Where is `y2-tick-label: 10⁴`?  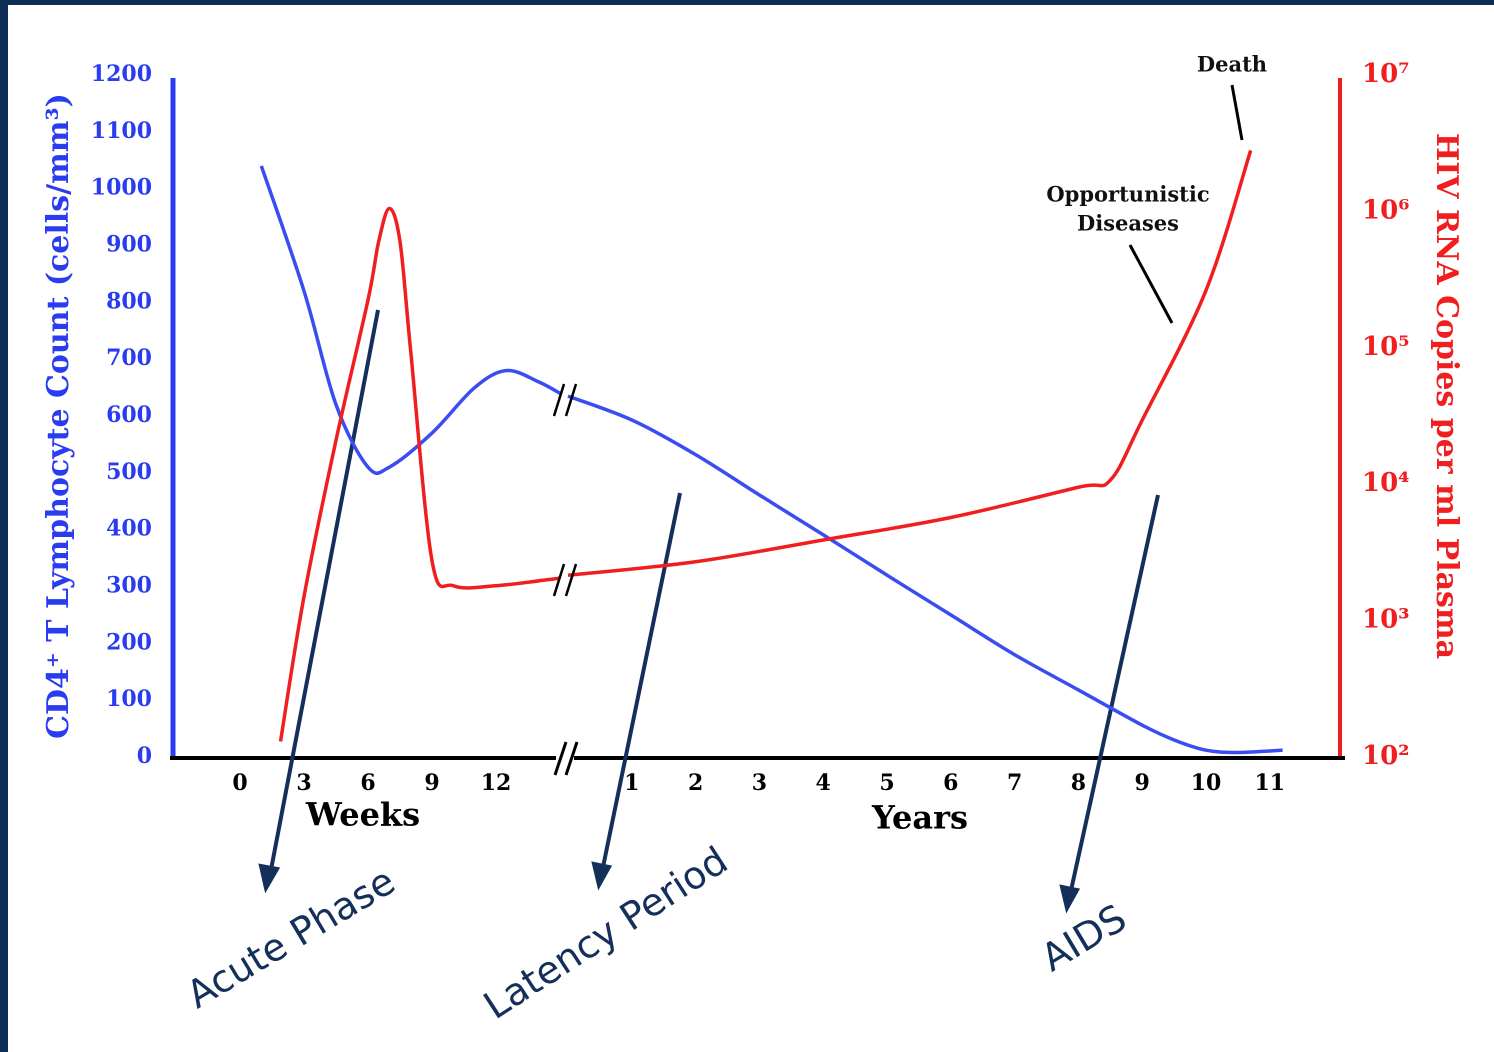
y2-tick-label: 10⁴ is located at coordinates (1386, 483).